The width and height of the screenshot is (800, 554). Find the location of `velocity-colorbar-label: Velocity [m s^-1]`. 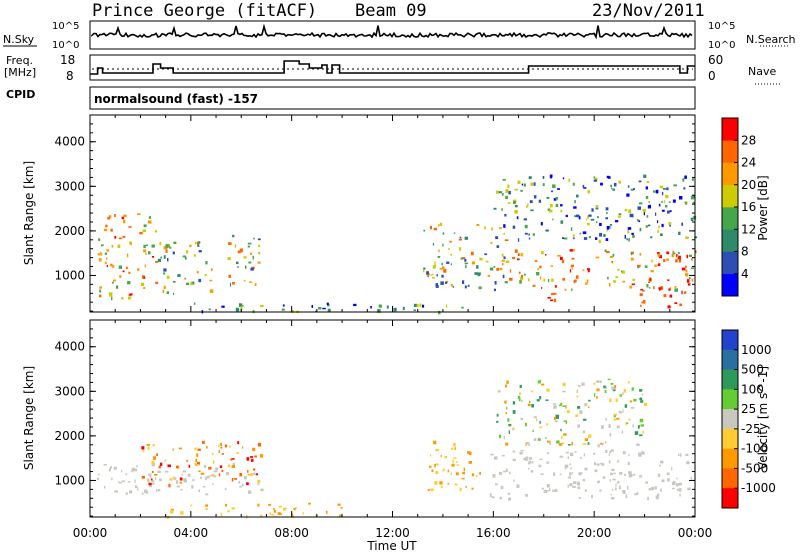

velocity-colorbar-label: Velocity [m s^-1] is located at coordinates (763, 418).